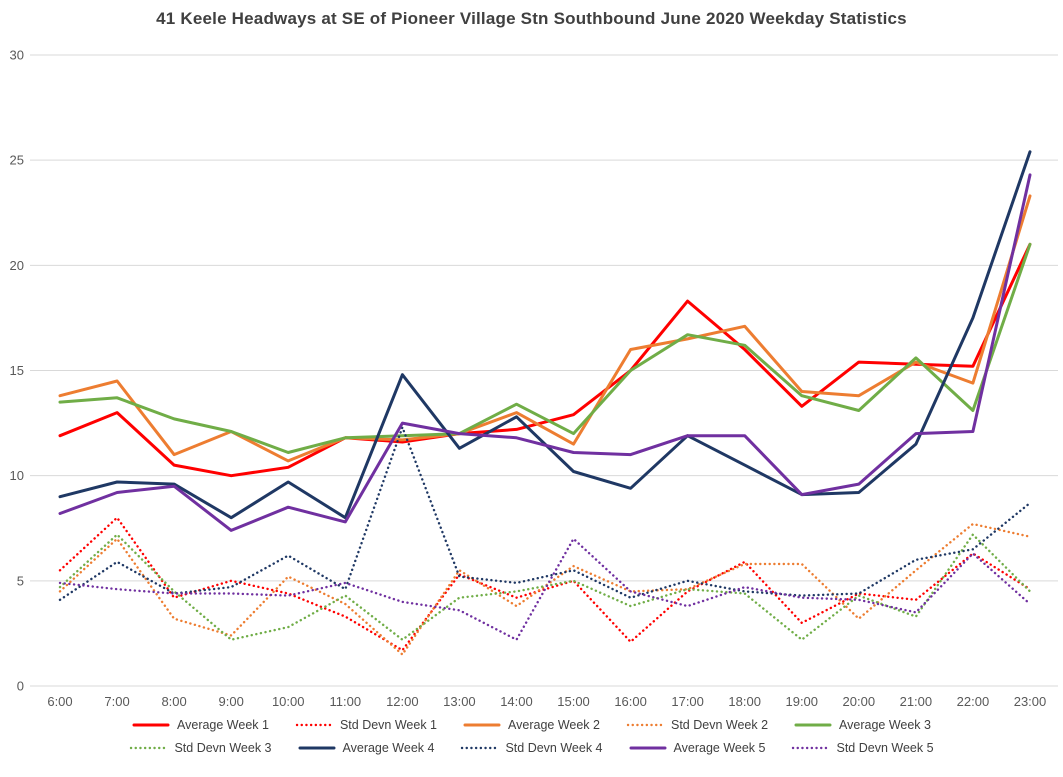  What do you see at coordinates (17, 475) in the screenshot?
I see `y-axis-tick-label: 10` at bounding box center [17, 475].